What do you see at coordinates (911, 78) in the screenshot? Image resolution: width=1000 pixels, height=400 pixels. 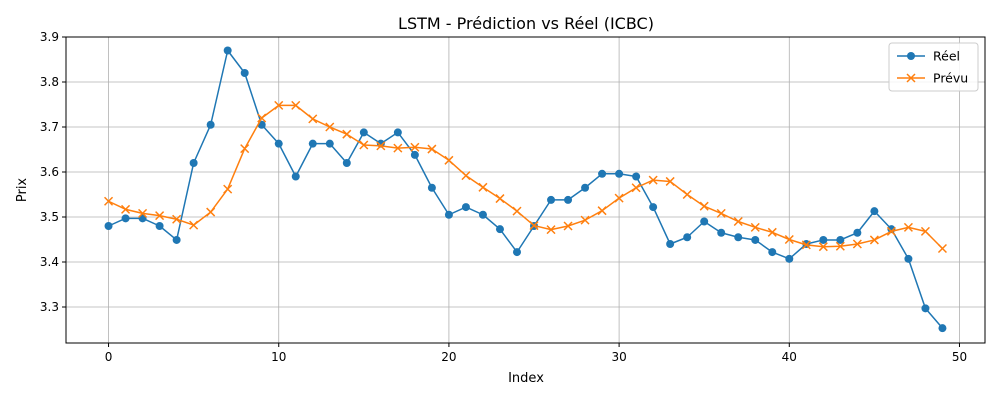 I see `legend-marker-prevu` at bounding box center [911, 78].